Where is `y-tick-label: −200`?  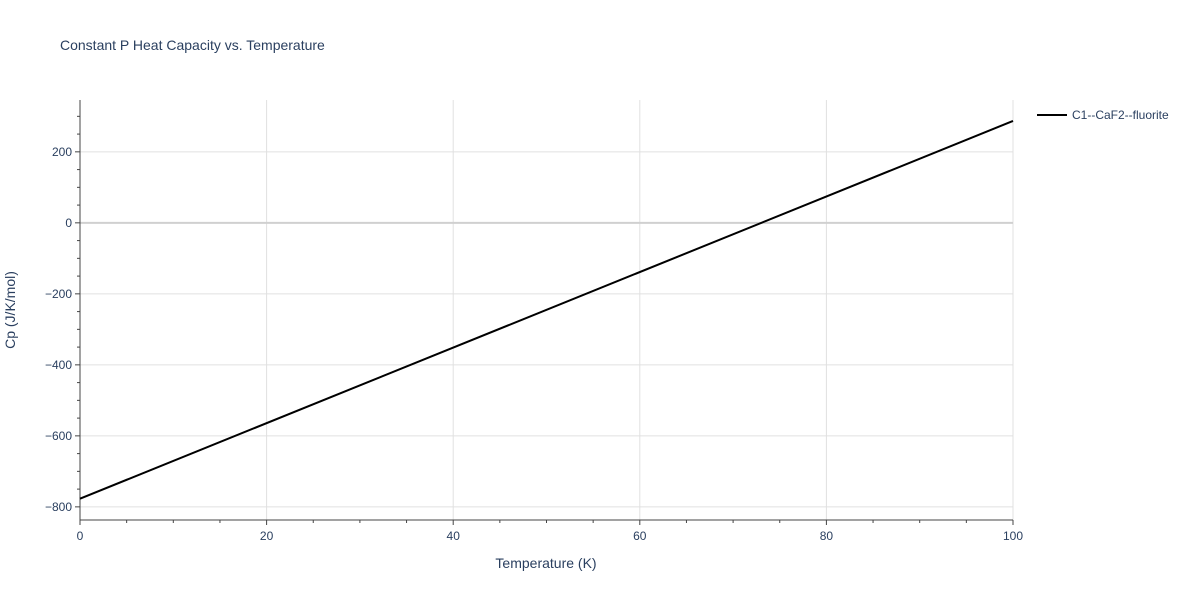
y-tick-label: −200 is located at coordinates (58, 294).